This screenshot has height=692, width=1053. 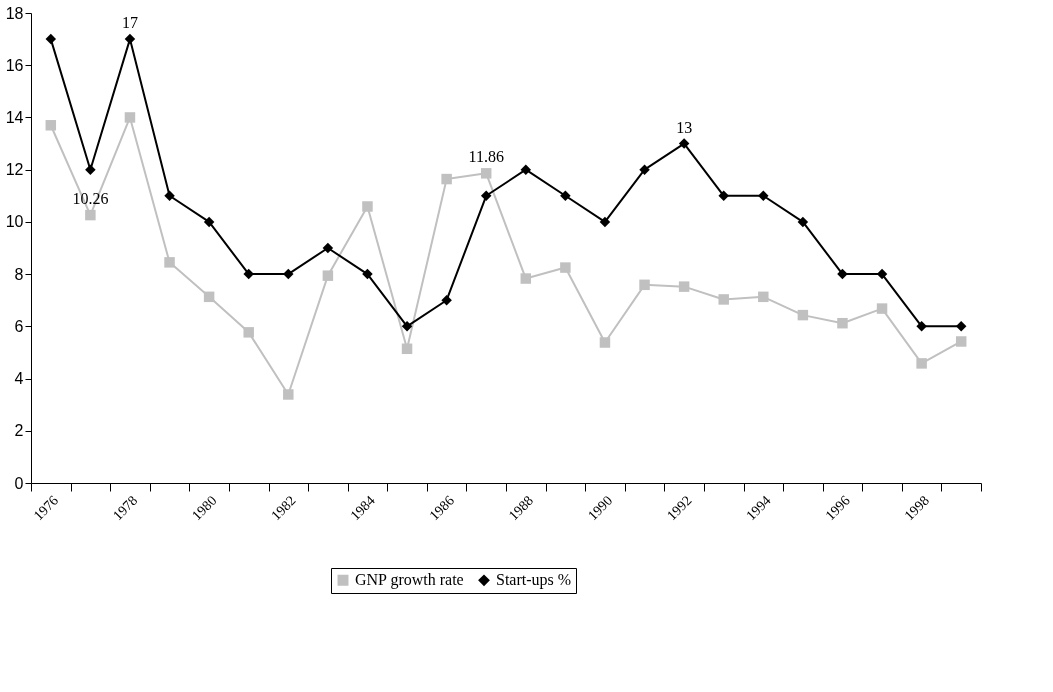 What do you see at coordinates (19, 431) in the screenshot?
I see `y-tick-label: 2` at bounding box center [19, 431].